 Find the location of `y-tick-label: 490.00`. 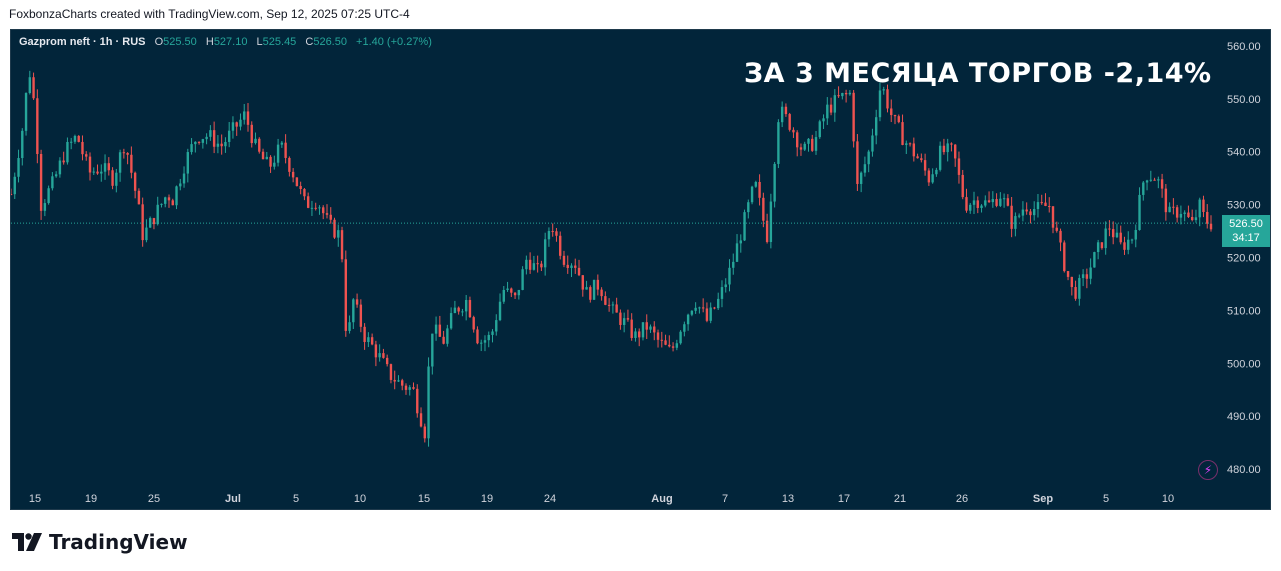

y-tick-label: 490.00 is located at coordinates (1244, 417).